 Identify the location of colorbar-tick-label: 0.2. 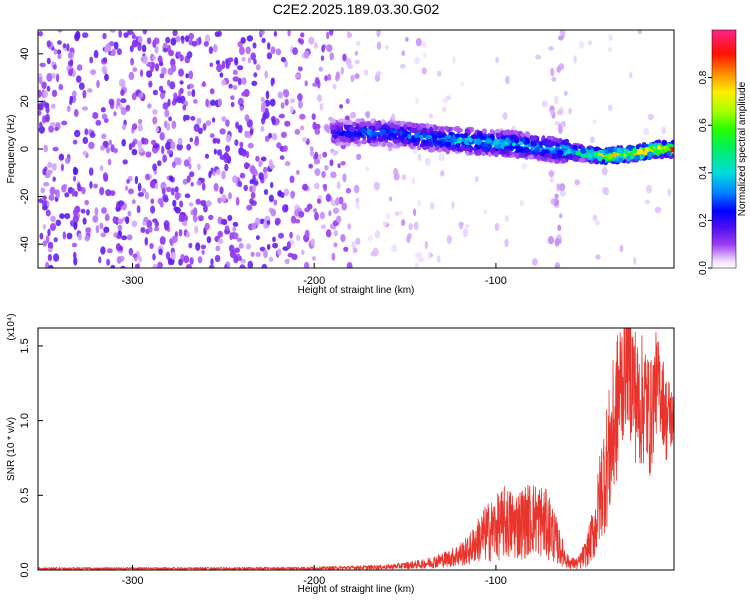
(703, 220).